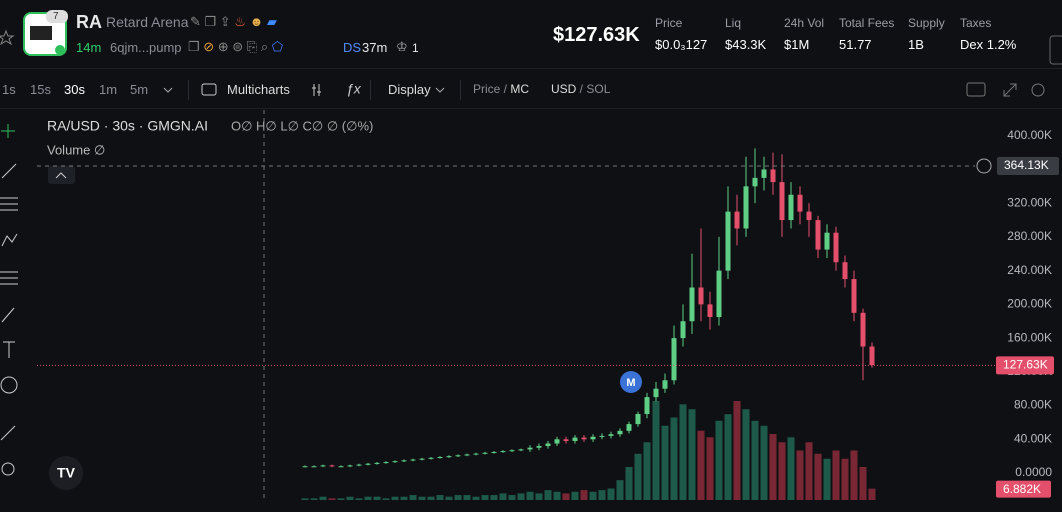 The height and width of the screenshot is (512, 1062). I want to click on collapse-icon, so click(61, 175).